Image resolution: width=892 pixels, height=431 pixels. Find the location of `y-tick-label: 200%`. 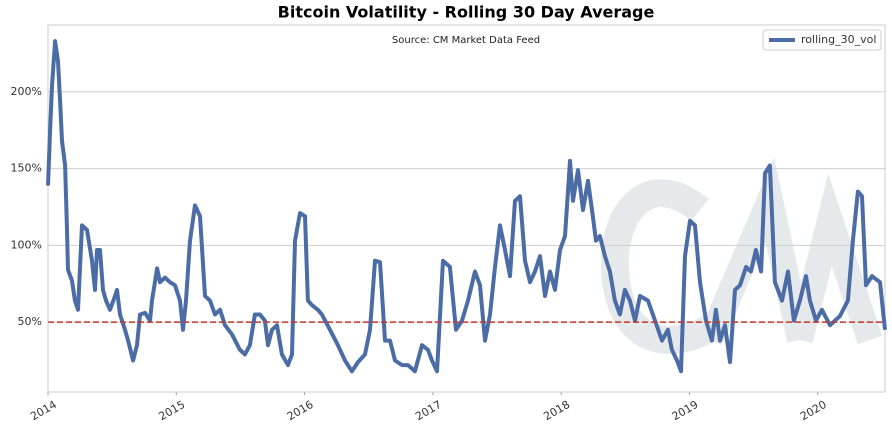

y-tick-label: 200% is located at coordinates (26, 91).